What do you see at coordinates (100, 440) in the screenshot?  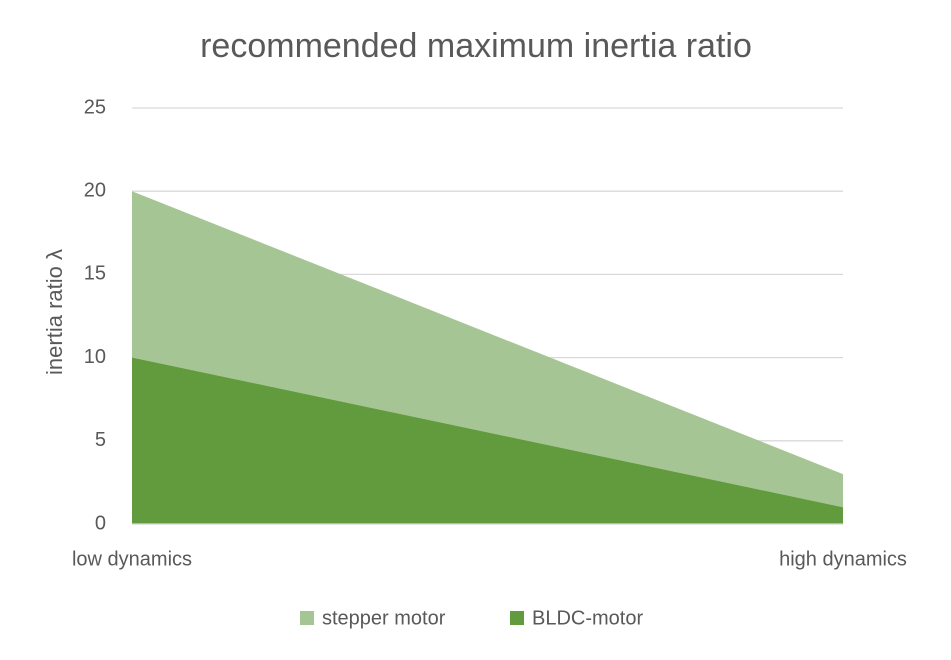 I see `y-tick-label: 5` at bounding box center [100, 440].